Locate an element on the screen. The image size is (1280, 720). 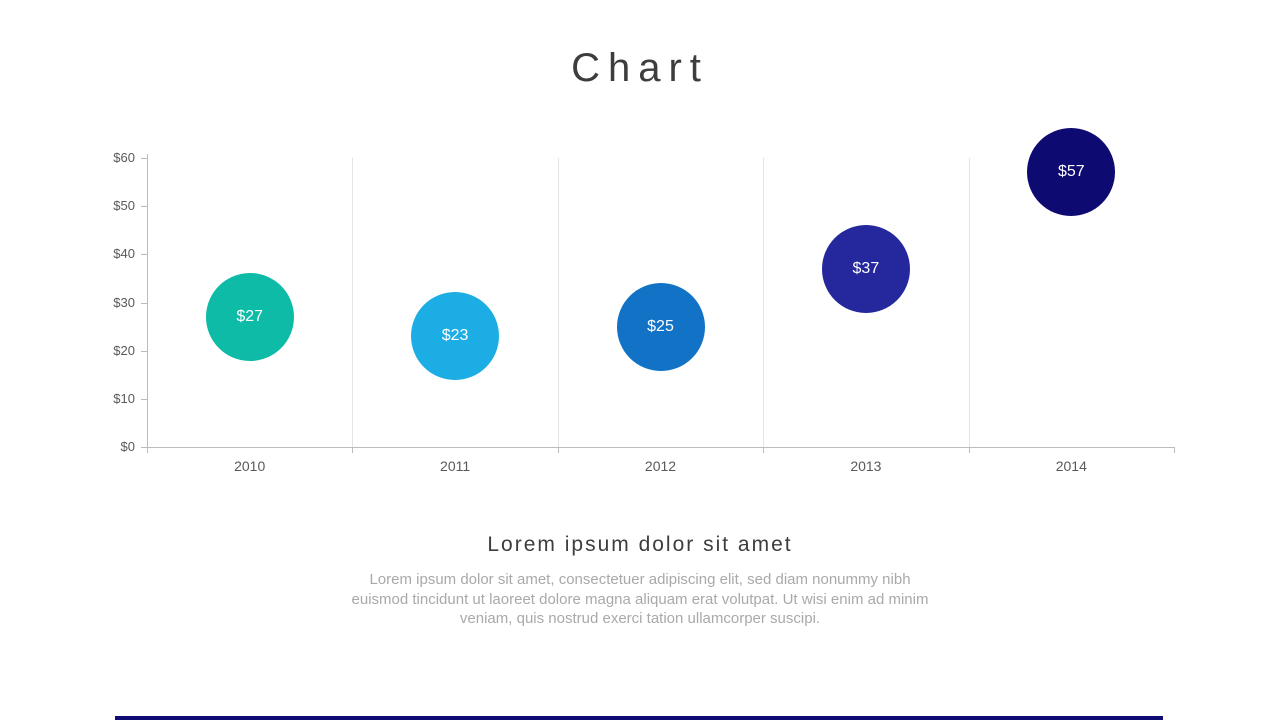
y-axis-tick-label: $0 is located at coordinates (127, 446).